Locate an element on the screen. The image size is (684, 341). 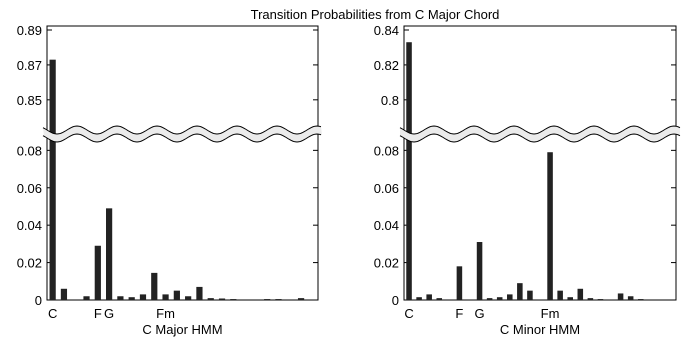
y-tick-label: 0.89 is located at coordinates (29, 30).